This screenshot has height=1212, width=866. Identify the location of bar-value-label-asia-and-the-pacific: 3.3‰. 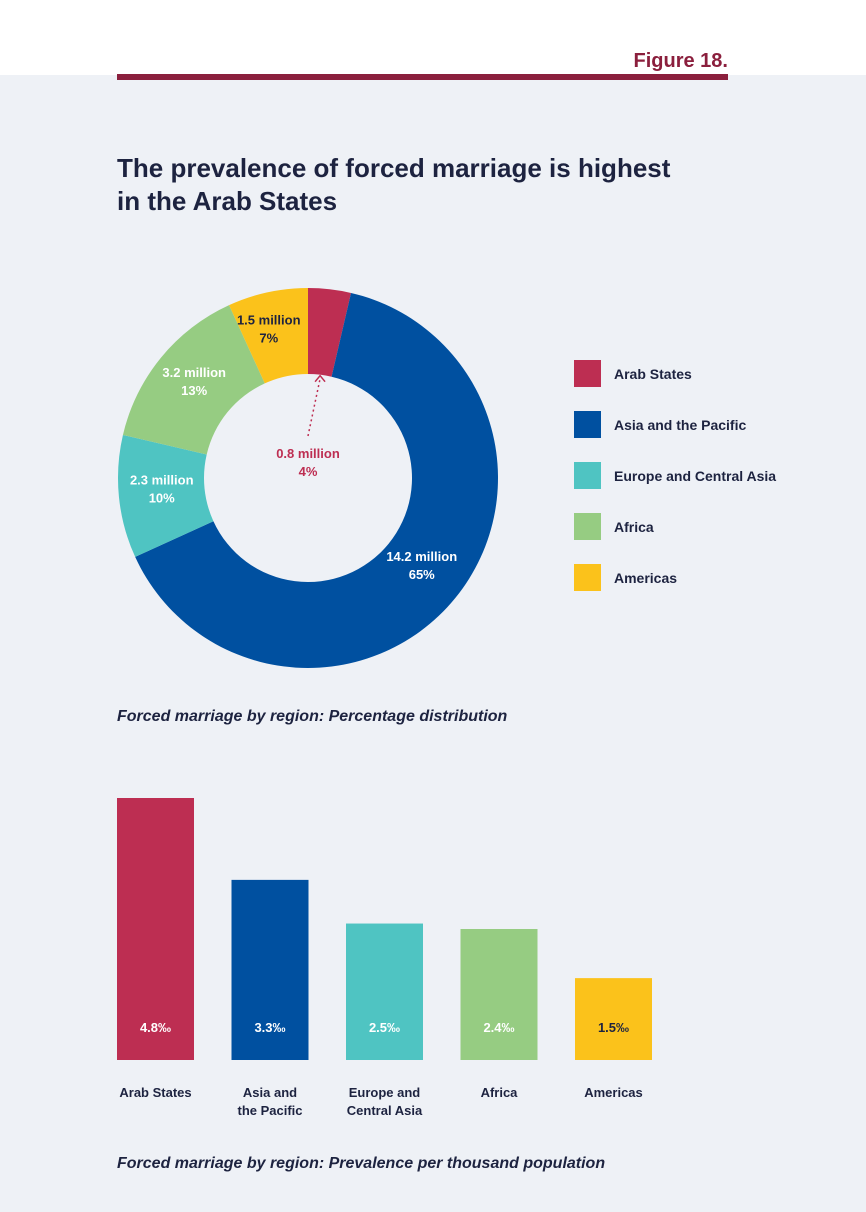
(269, 1027).